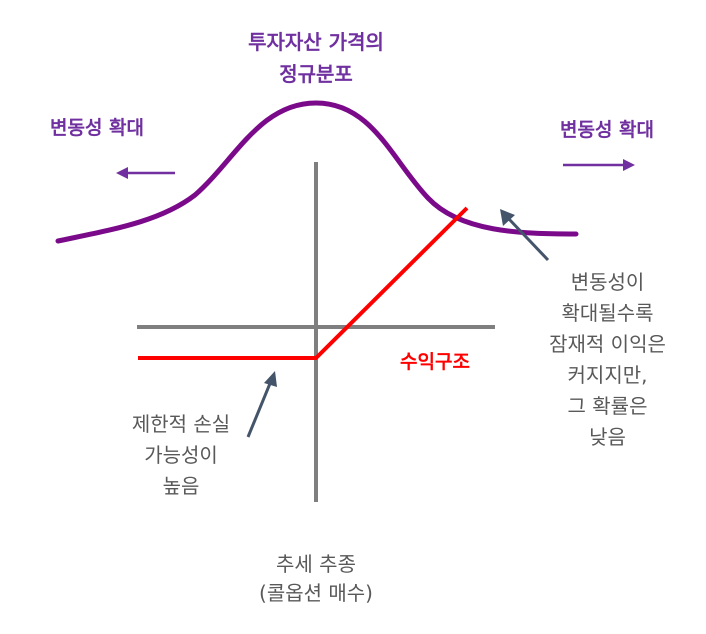 The image size is (706, 634). Describe the element at coordinates (316, 74) in the screenshot. I see `title-line-2: 정규분포` at that location.